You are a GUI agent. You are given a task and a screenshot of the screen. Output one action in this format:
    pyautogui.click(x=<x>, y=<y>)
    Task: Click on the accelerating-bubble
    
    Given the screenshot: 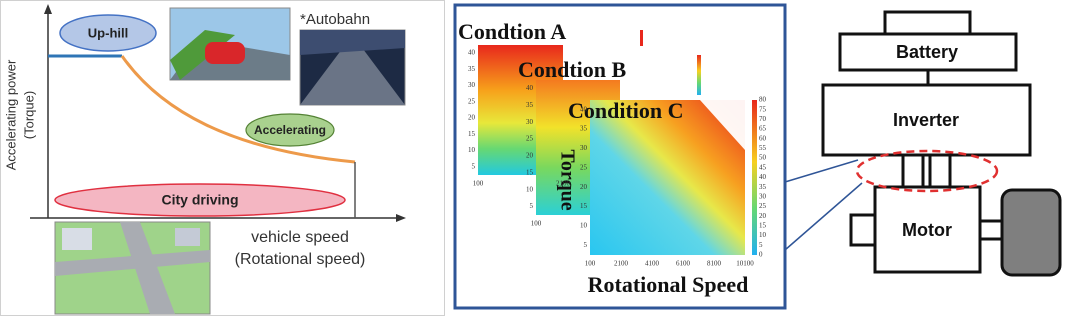 What is the action you would take?
    pyautogui.click(x=290, y=130)
    